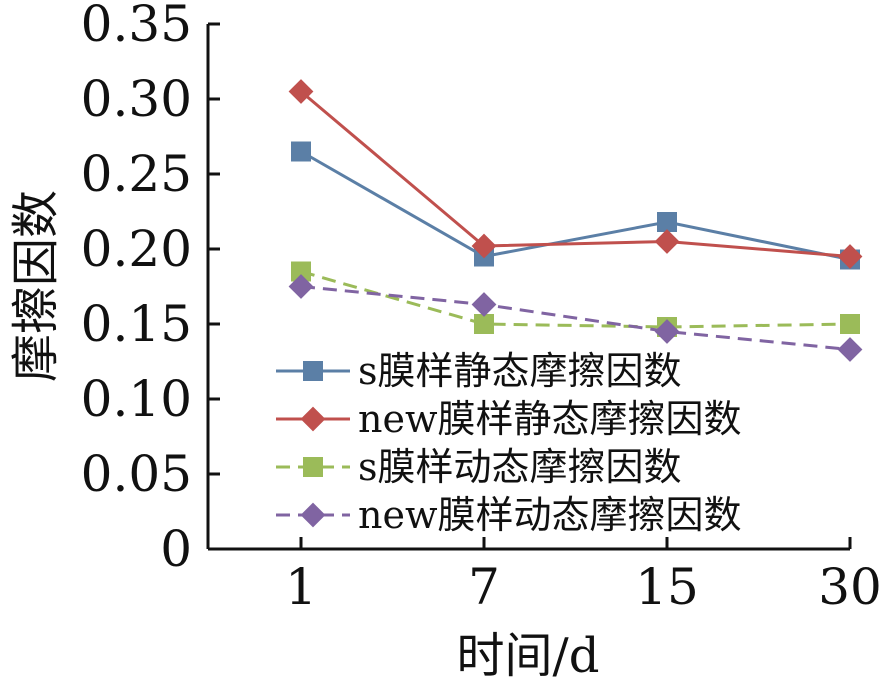 The height and width of the screenshot is (686, 880). What do you see at coordinates (136, 399) in the screenshot?
I see `y-tick-label: 0.10` at bounding box center [136, 399].